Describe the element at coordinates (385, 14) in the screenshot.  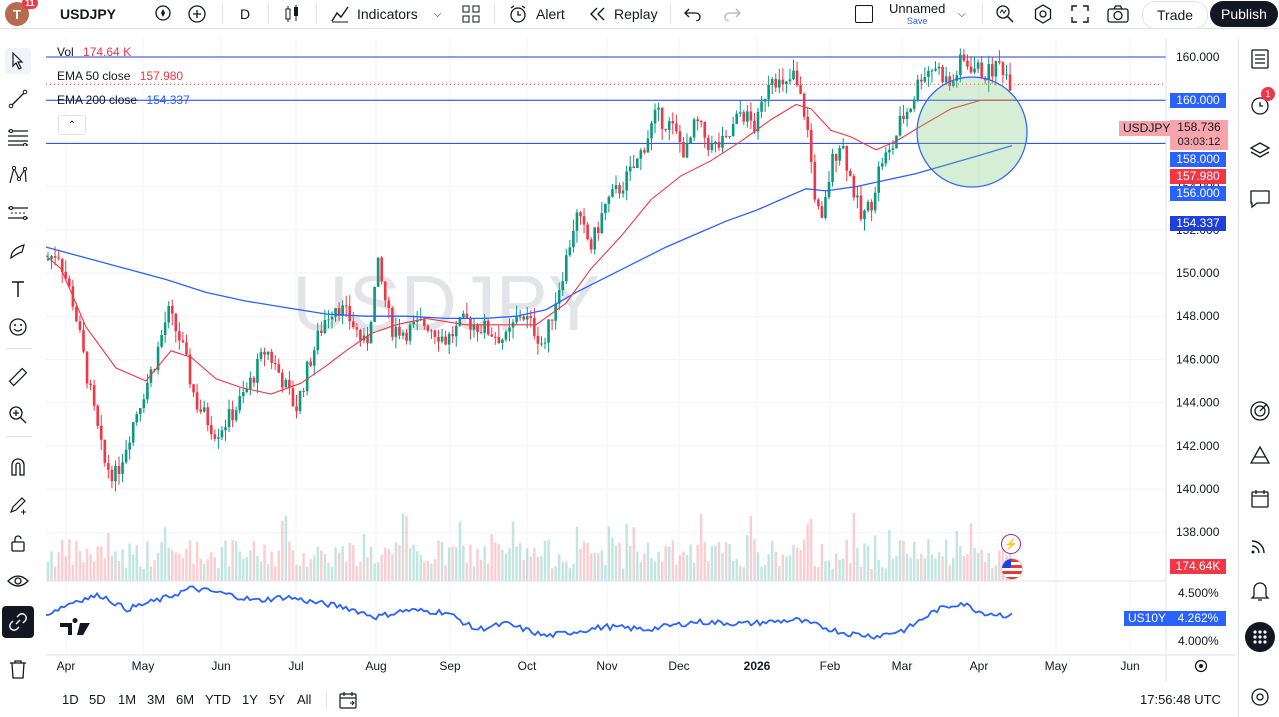
I see `indicators-button: Indicators ⌵` at that location.